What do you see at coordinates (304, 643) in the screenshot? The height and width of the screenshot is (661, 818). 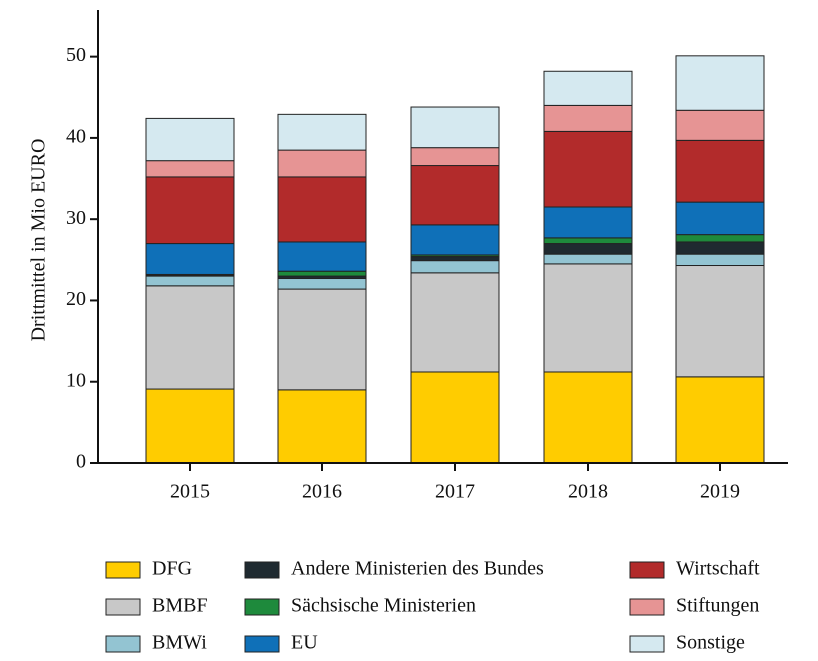 I see `legend-label: EU` at bounding box center [304, 643].